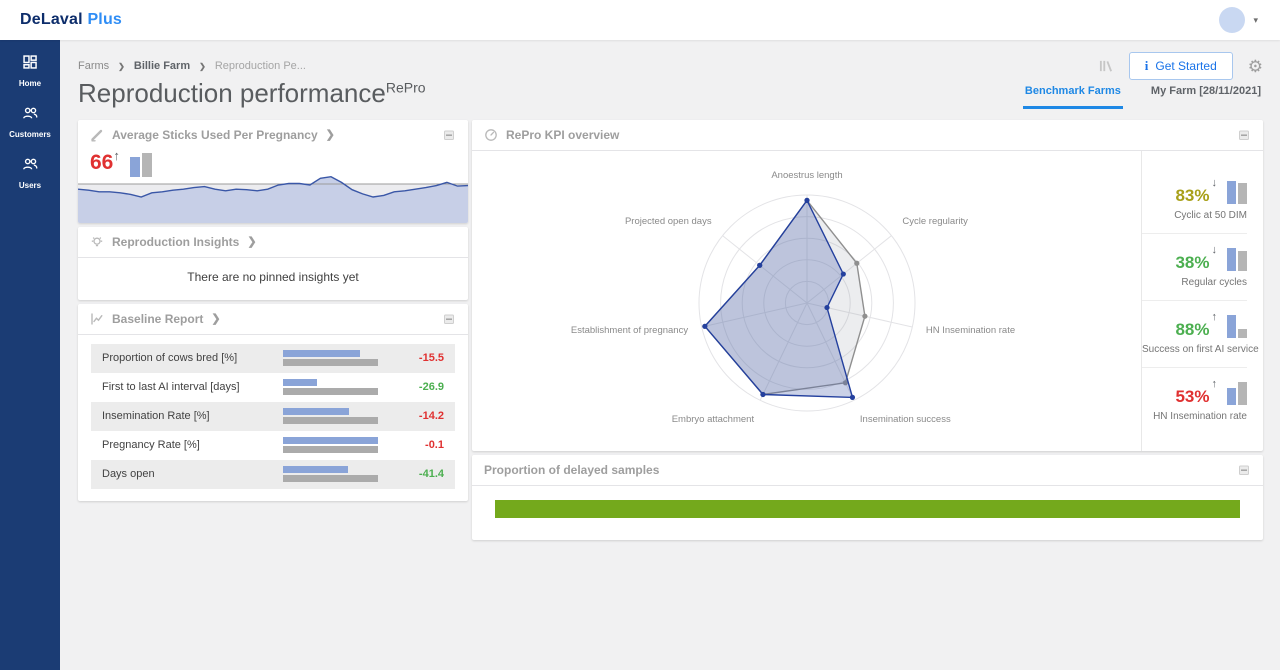 Image resolution: width=1280 pixels, height=670 pixels. I want to click on gauge-icon, so click(491, 135).